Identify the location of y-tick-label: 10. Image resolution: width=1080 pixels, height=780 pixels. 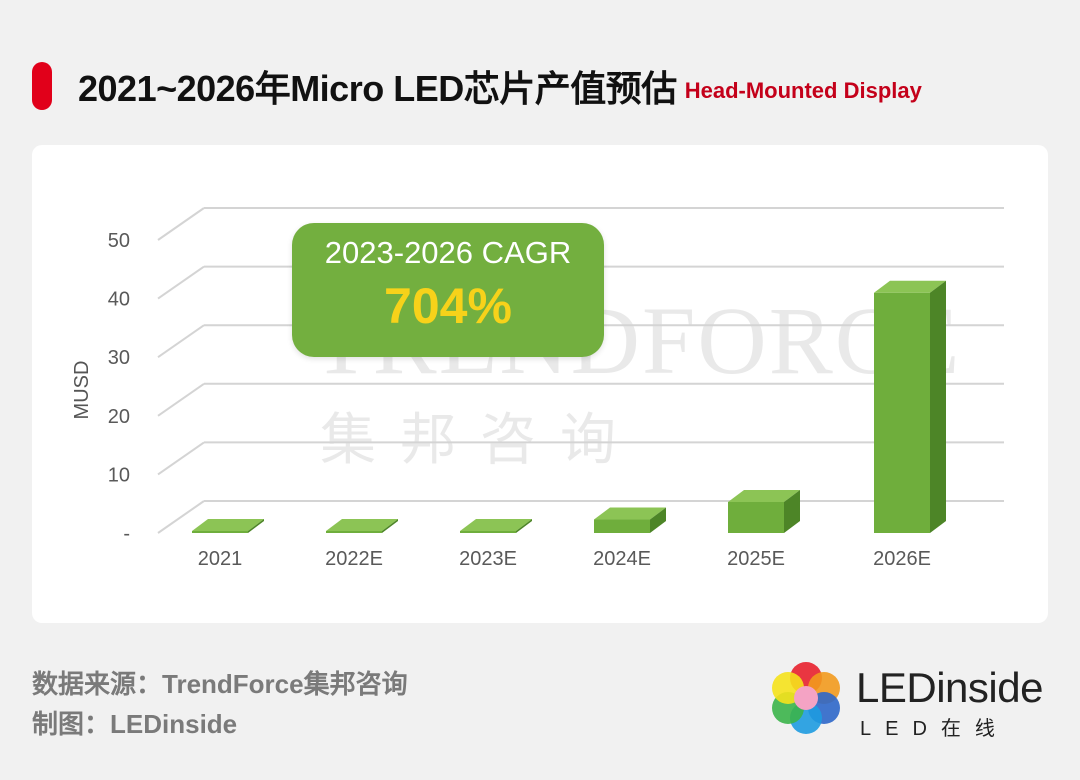
(119, 475).